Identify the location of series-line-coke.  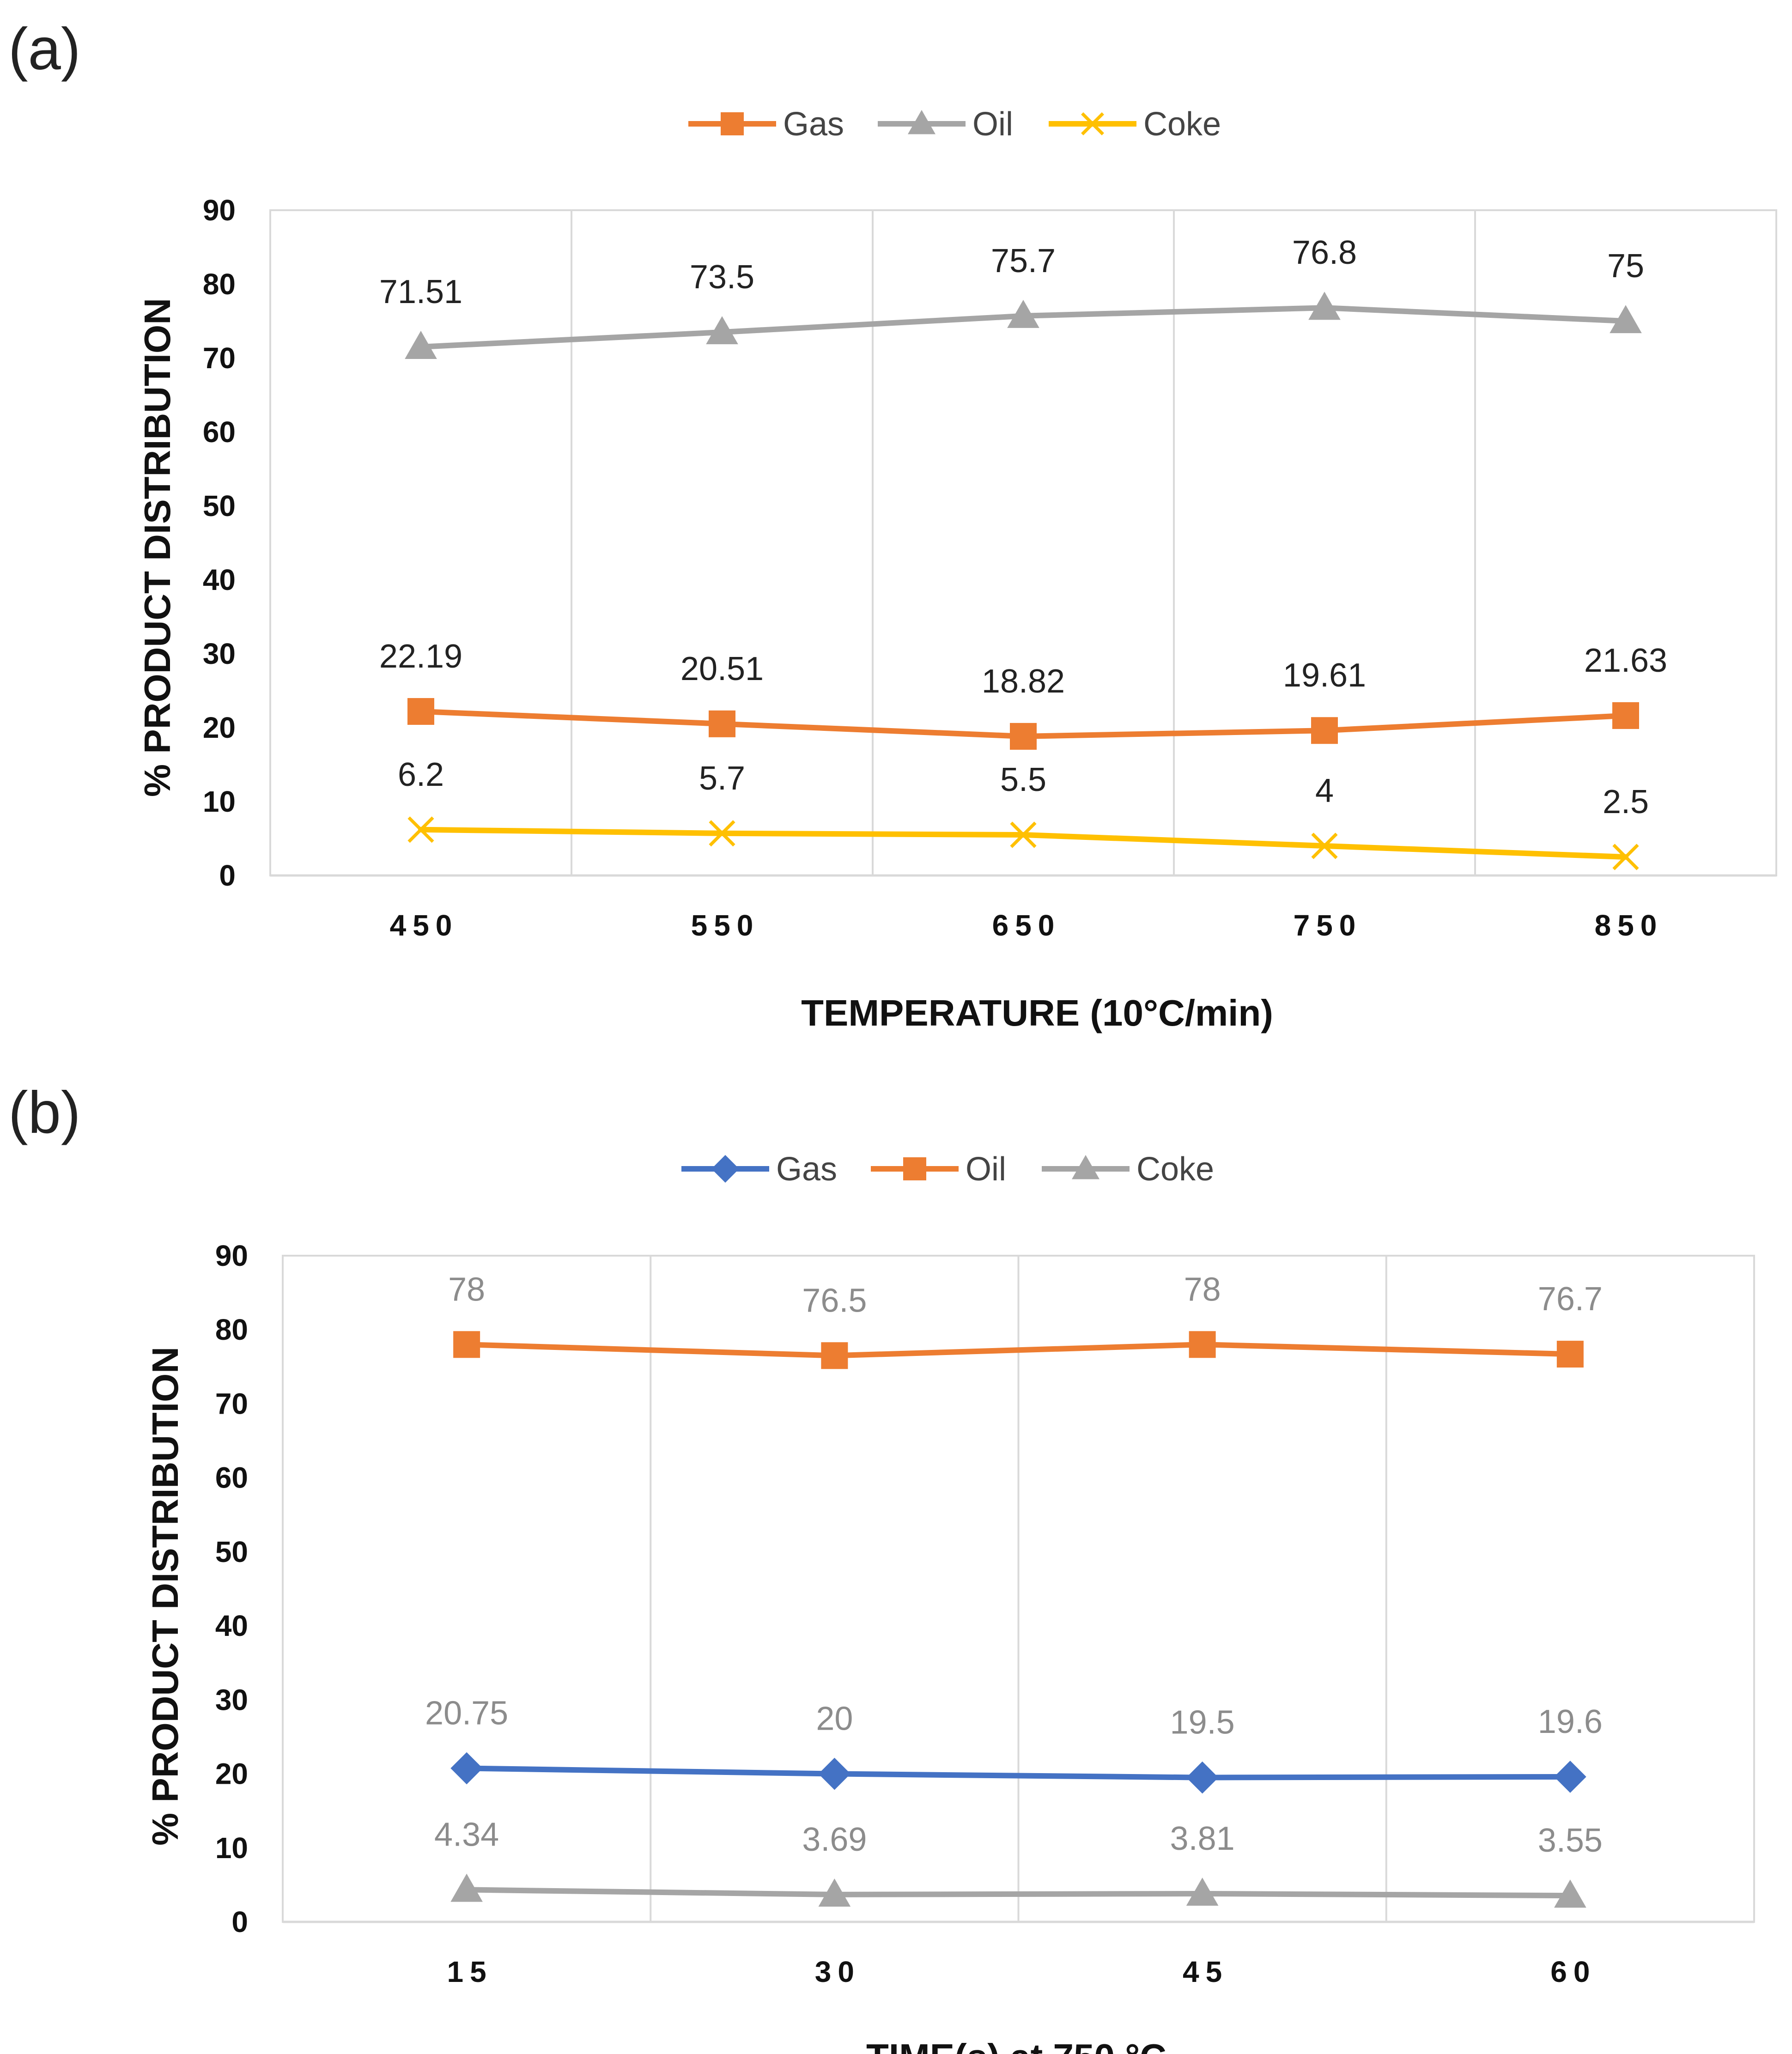
(1018, 1893).